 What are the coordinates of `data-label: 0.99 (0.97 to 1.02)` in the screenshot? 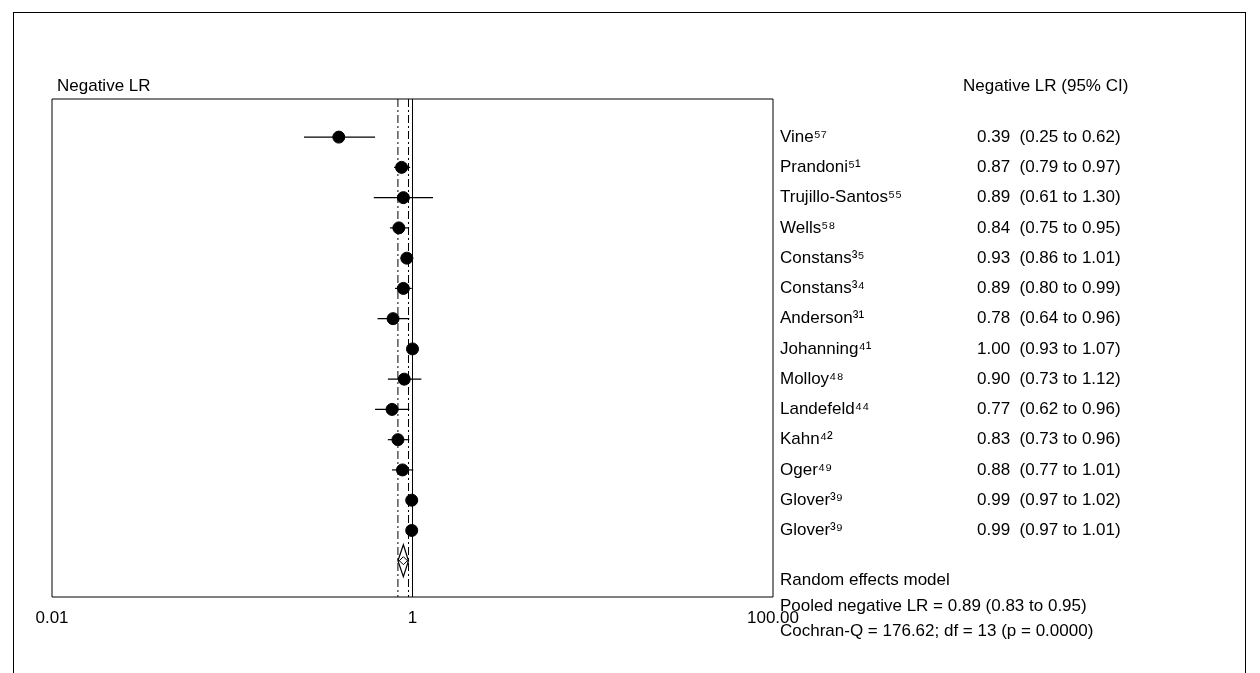 It's located at (1049, 499).